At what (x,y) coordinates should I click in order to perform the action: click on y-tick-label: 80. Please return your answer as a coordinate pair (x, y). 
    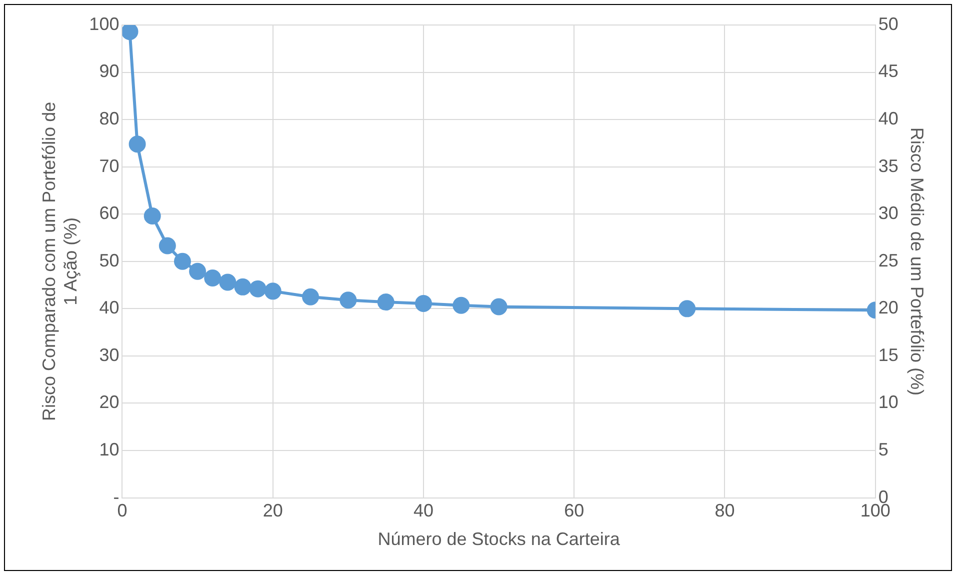
    Looking at the image, I should click on (109, 118).